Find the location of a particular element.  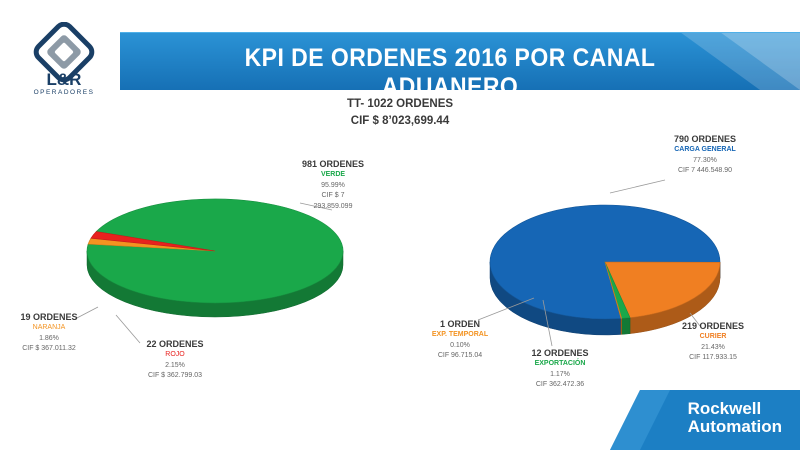

page-title: KPI DE ORDENES 2016 POR CANAL ADUANERO is located at coordinates (450, 72).